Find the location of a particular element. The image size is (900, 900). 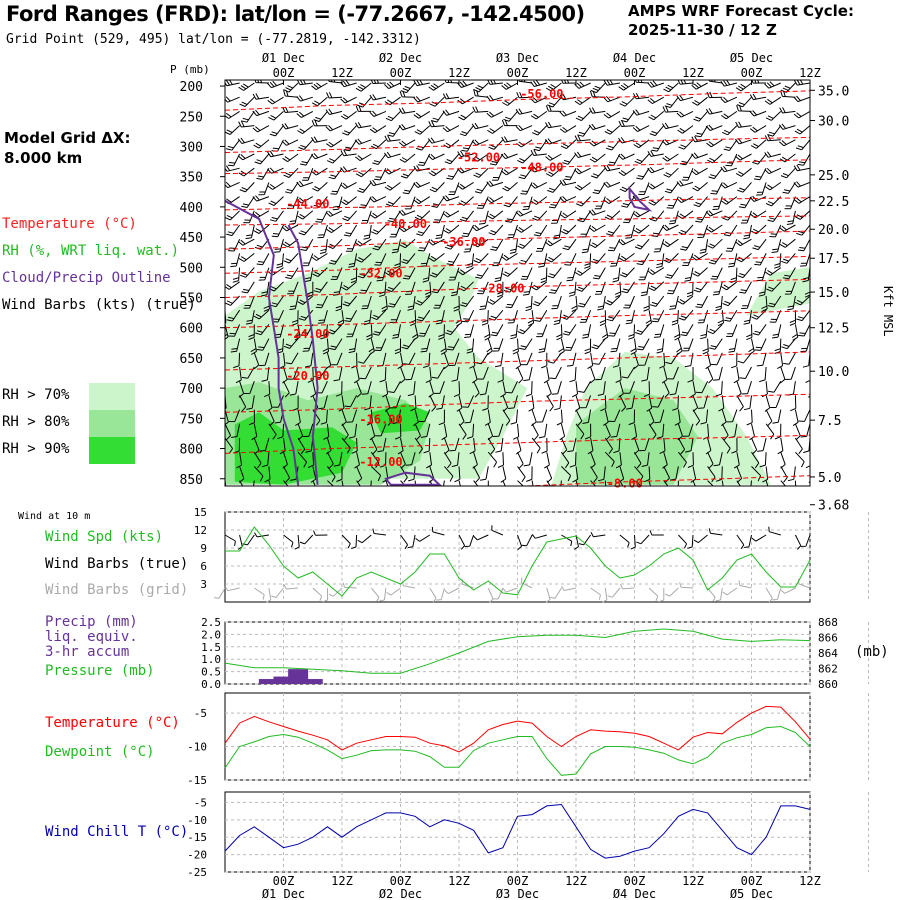

pressure-line is located at coordinates (517, 651).